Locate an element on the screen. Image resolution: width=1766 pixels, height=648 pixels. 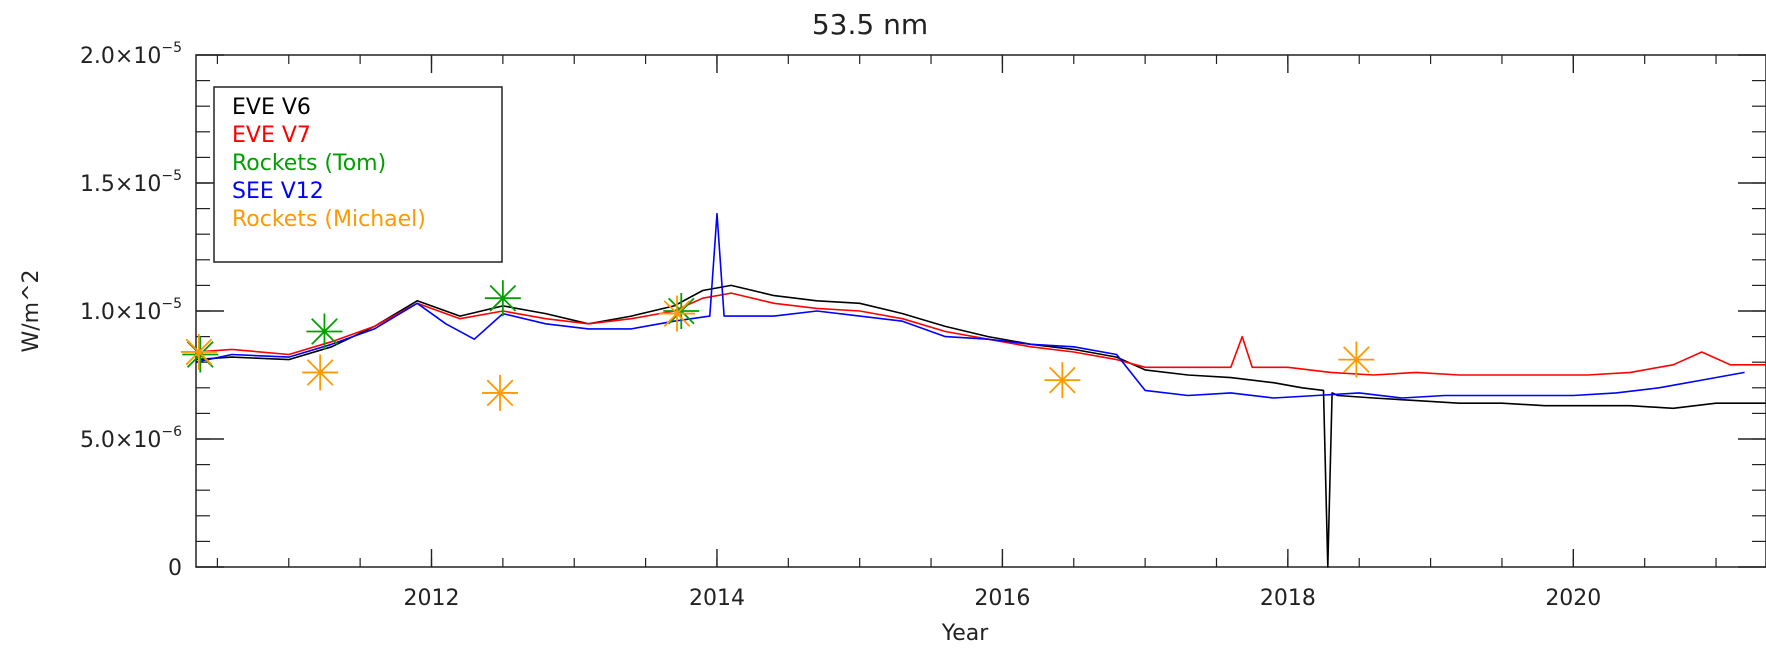
x-tick-label: 2020 is located at coordinates (1573, 598).